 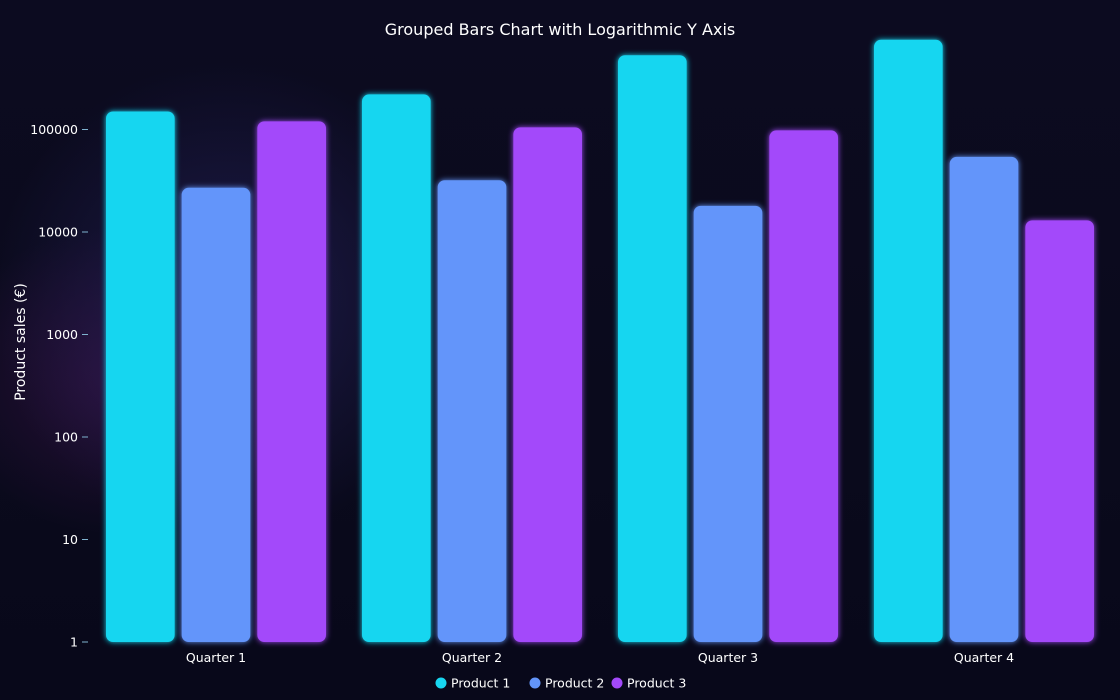 What do you see at coordinates (728, 657) in the screenshot?
I see `x-tick-label: Quarter 3` at bounding box center [728, 657].